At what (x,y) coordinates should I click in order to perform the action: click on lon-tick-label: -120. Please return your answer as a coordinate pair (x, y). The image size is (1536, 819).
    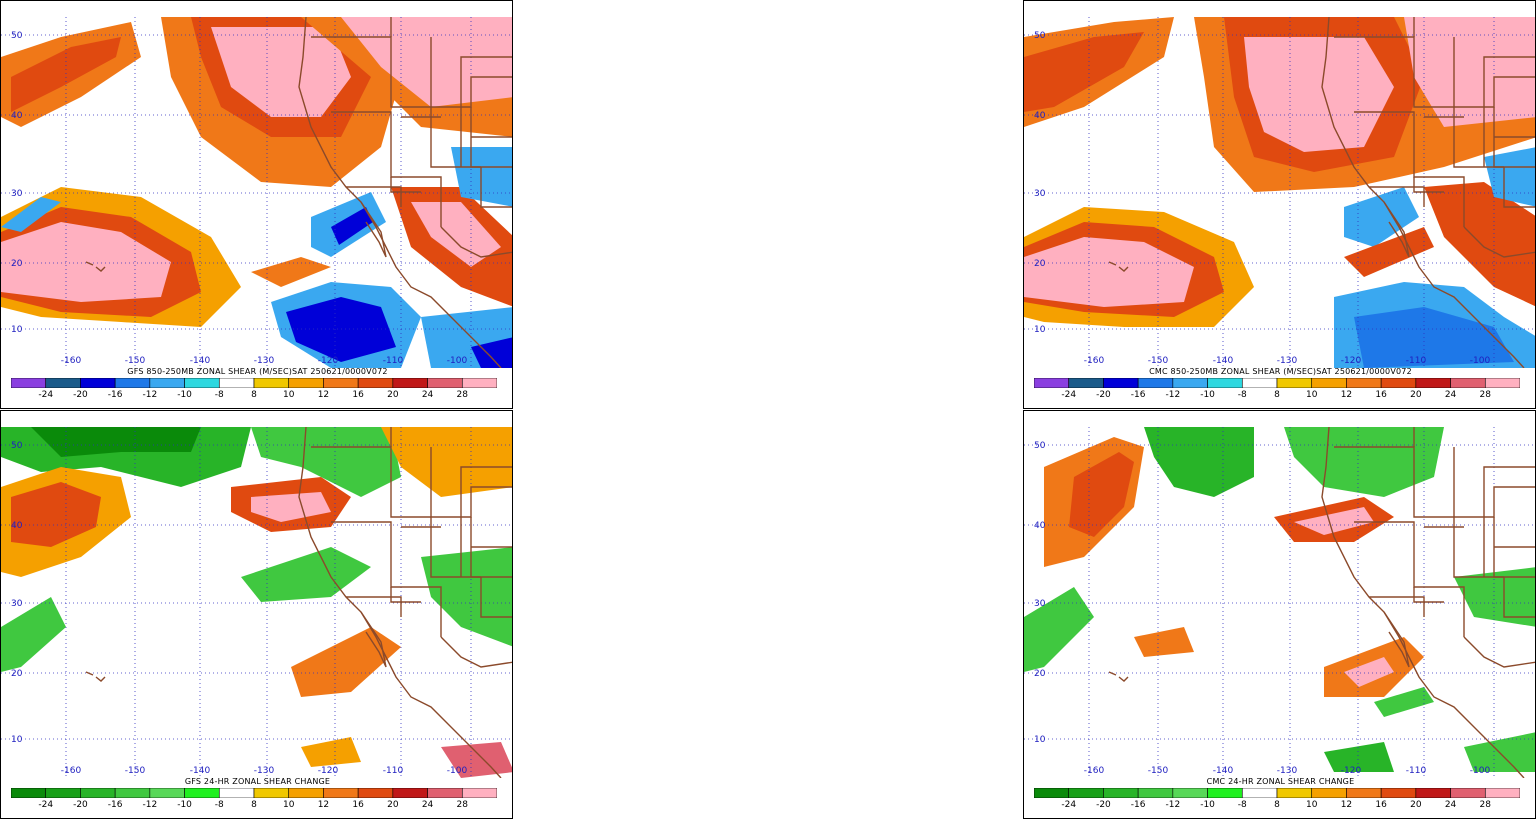
    Looking at the image, I should click on (1351, 771).